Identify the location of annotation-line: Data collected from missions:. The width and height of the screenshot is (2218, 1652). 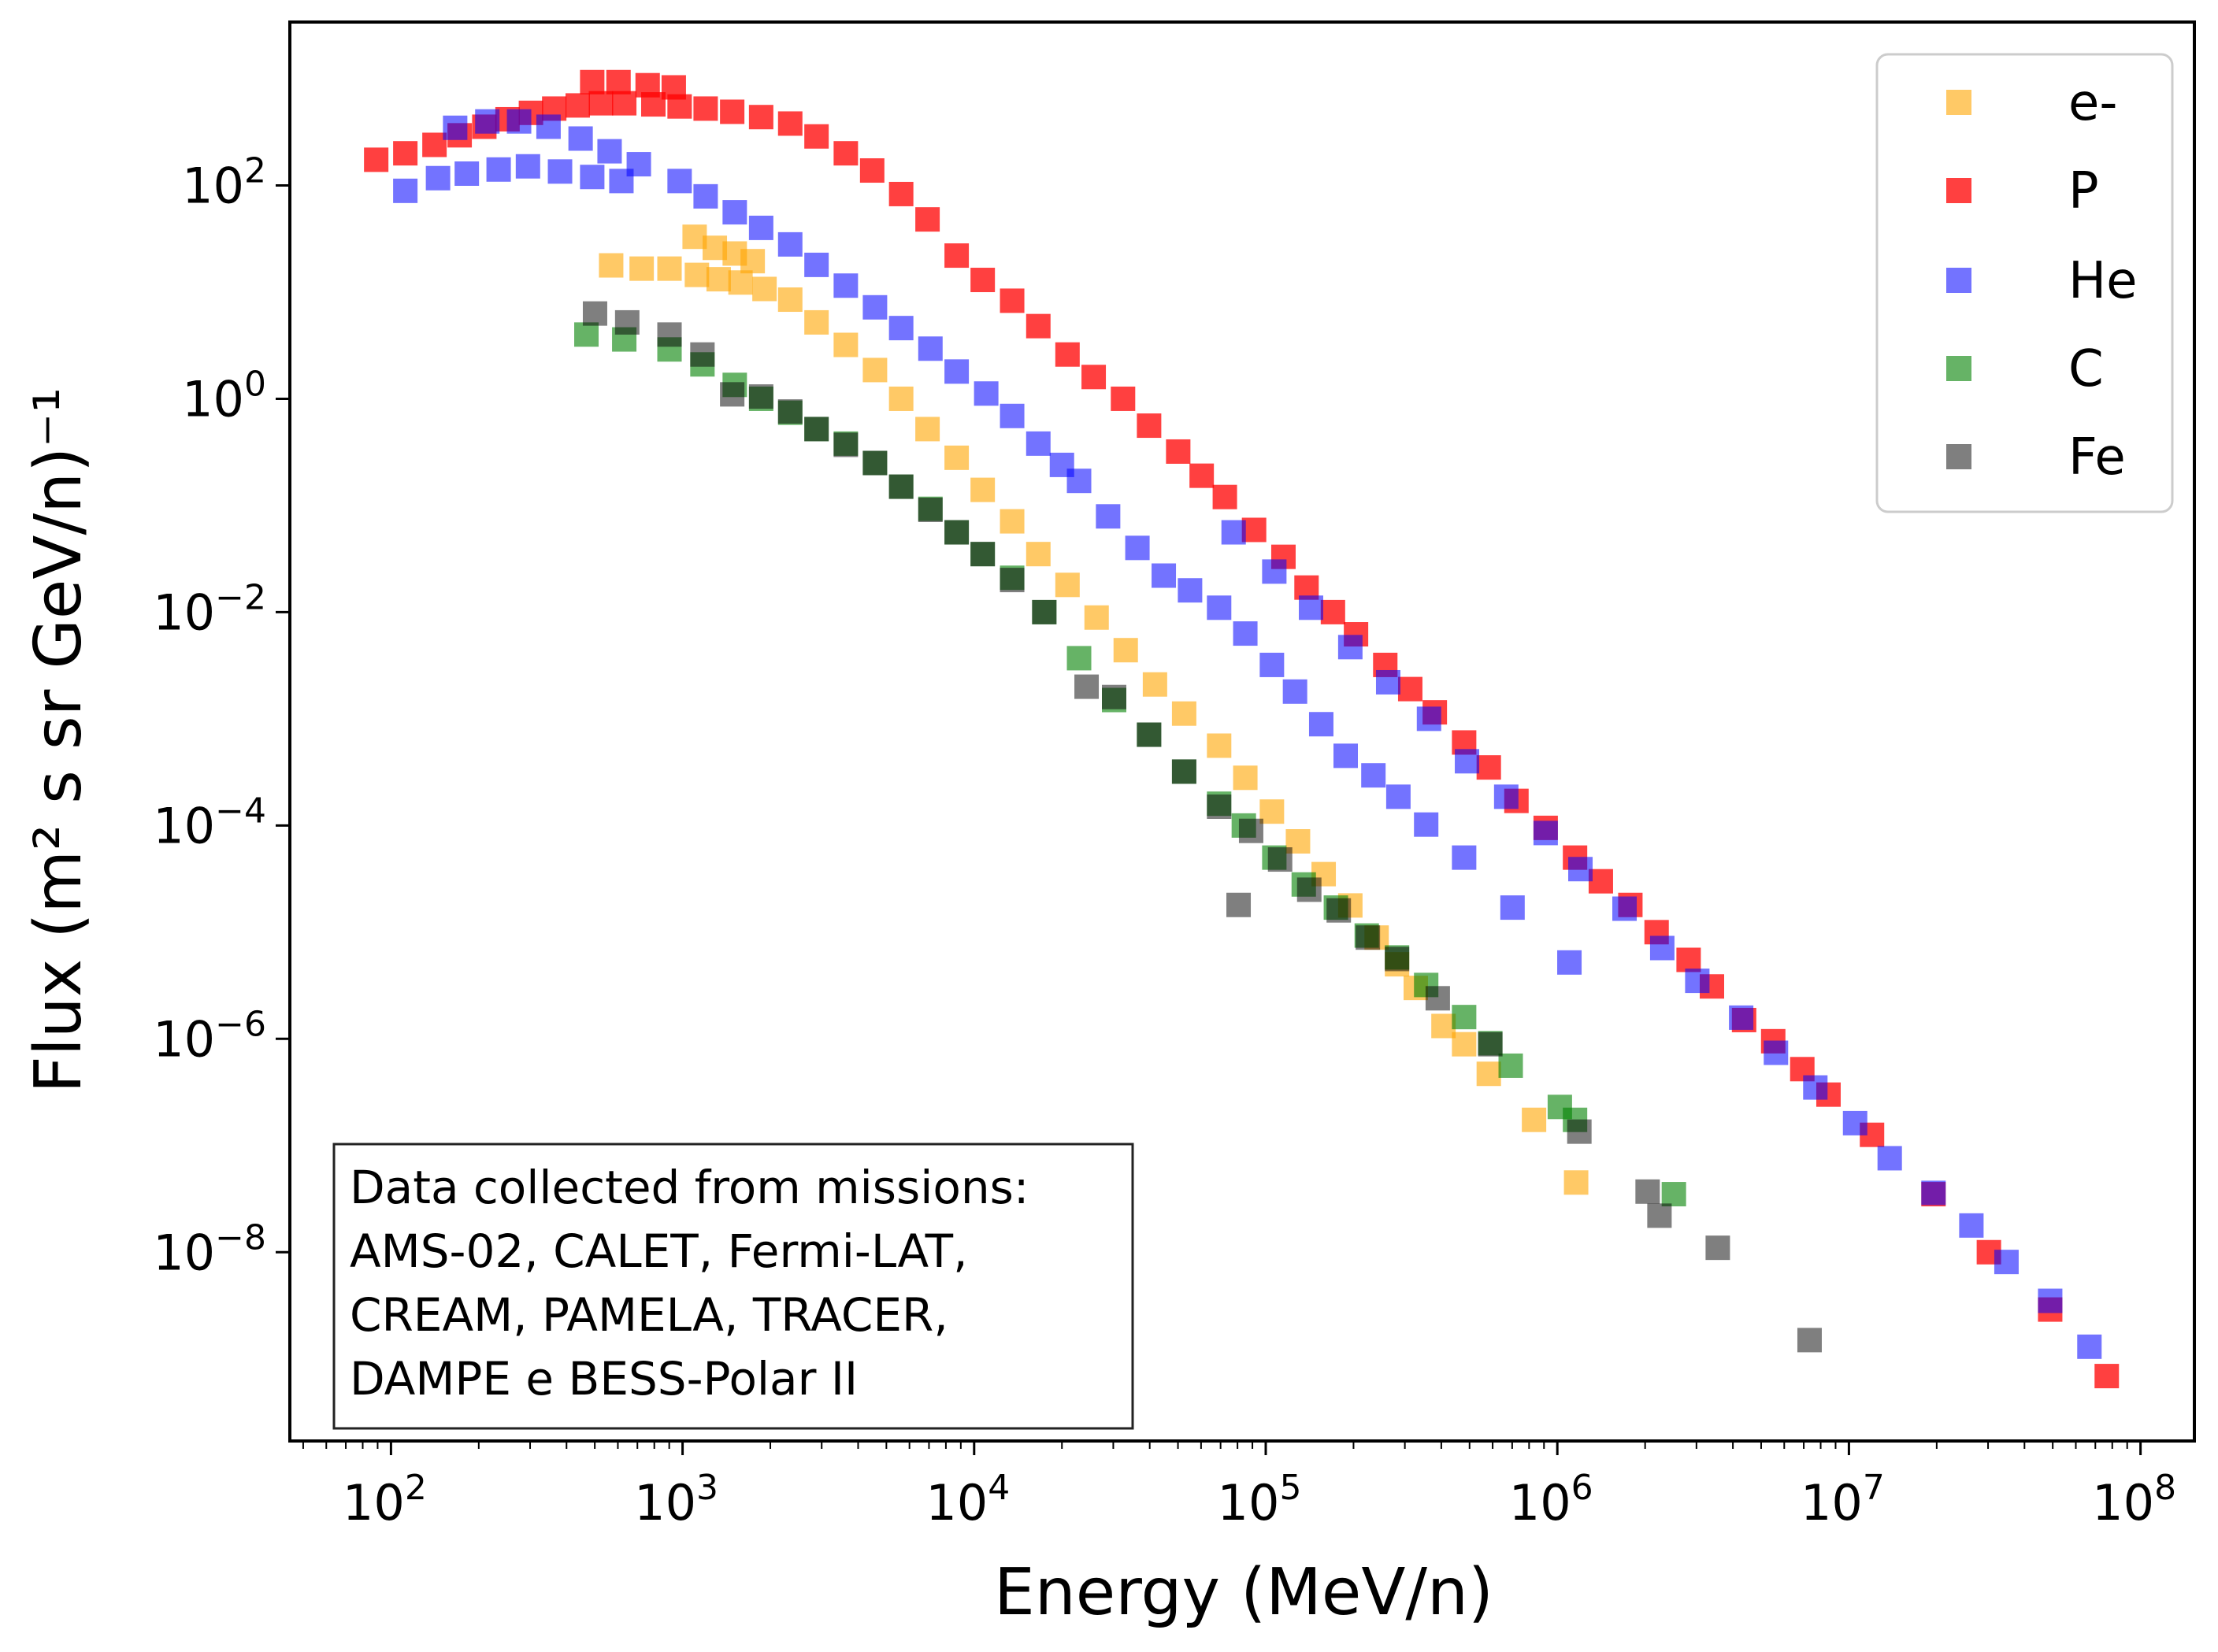
(689, 1187).